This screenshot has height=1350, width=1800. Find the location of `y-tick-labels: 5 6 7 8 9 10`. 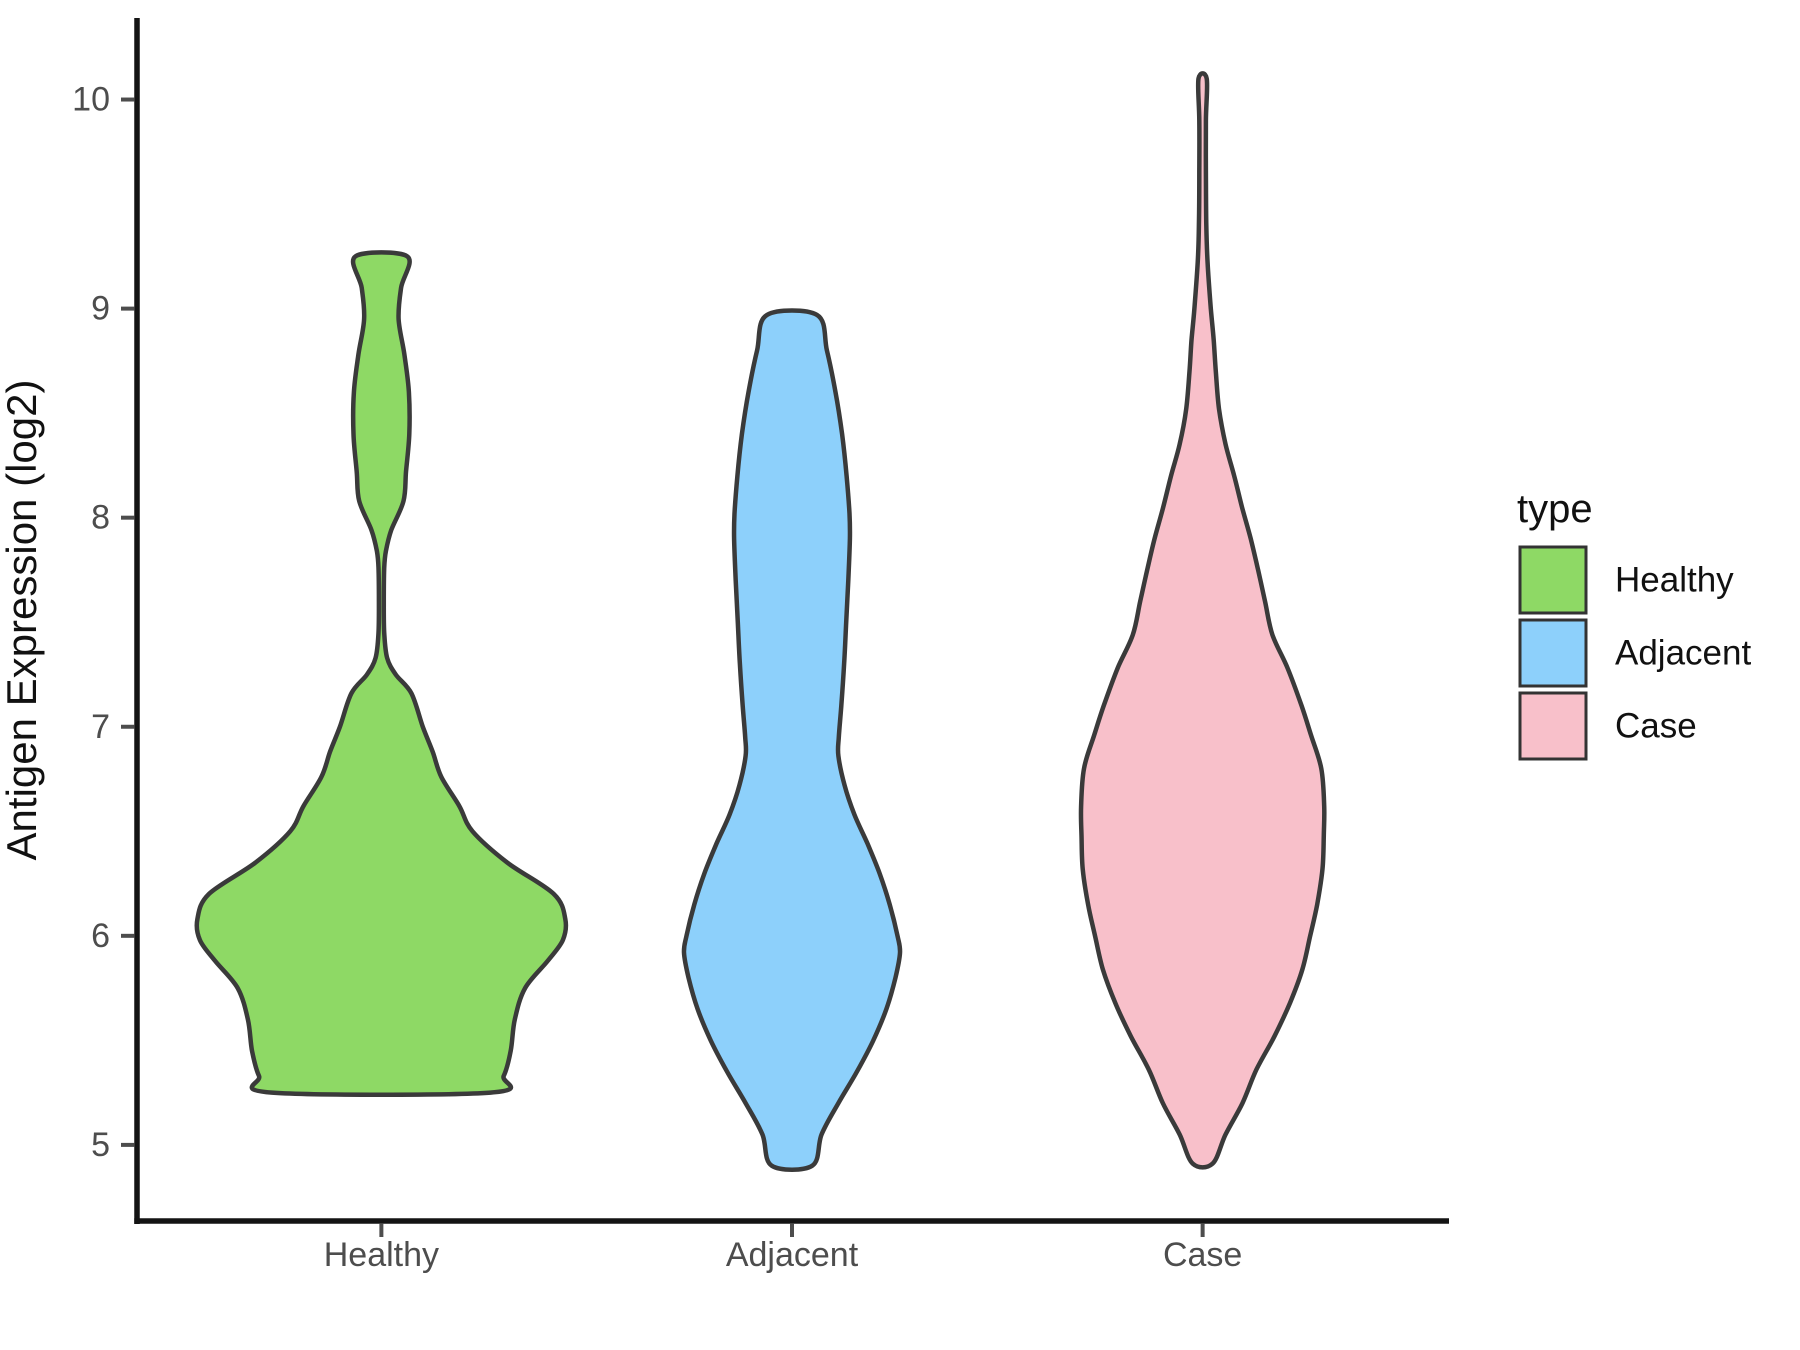

y-tick-labels: 5 6 7 8 9 10 is located at coordinates (91, 622).